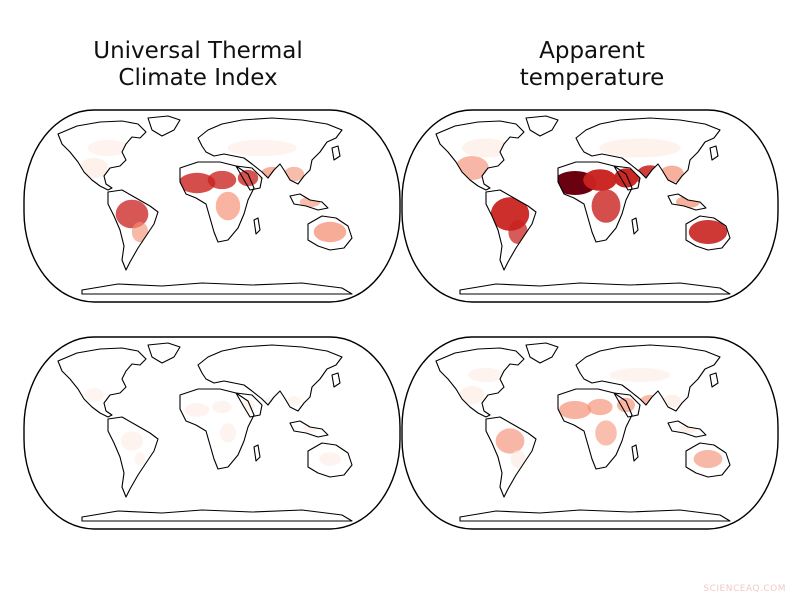 The height and width of the screenshot is (600, 800). I want to click on title-utci: Universal Thermal Climate Index, so click(198, 64).